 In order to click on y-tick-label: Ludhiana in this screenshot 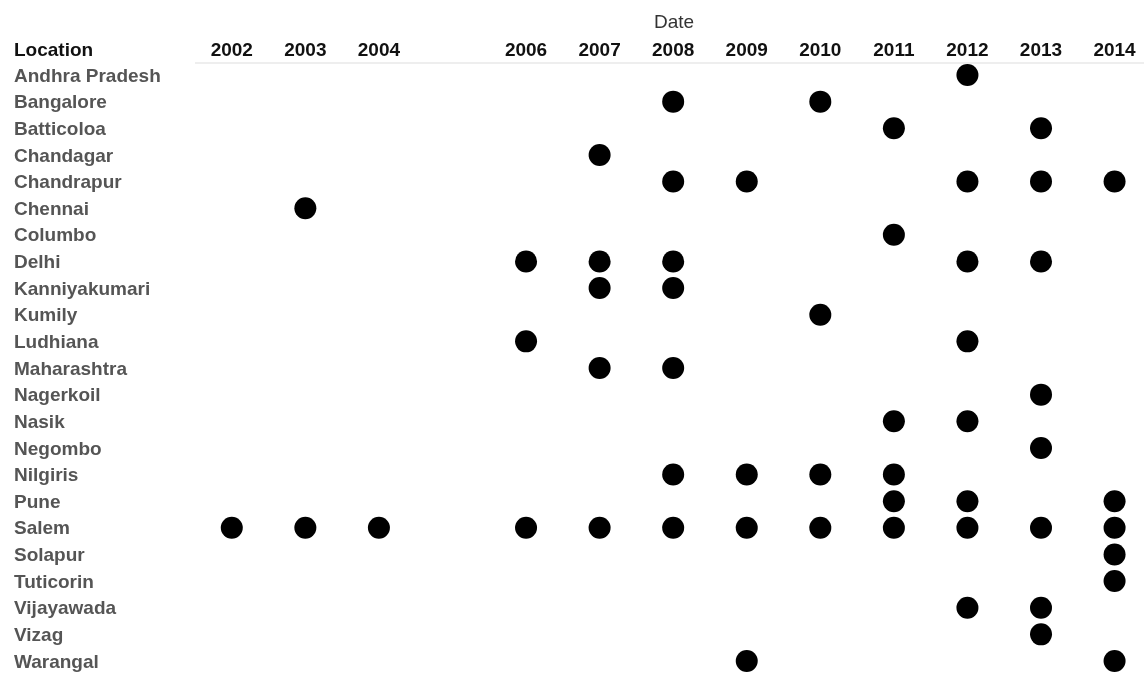, I will do `click(56, 342)`.